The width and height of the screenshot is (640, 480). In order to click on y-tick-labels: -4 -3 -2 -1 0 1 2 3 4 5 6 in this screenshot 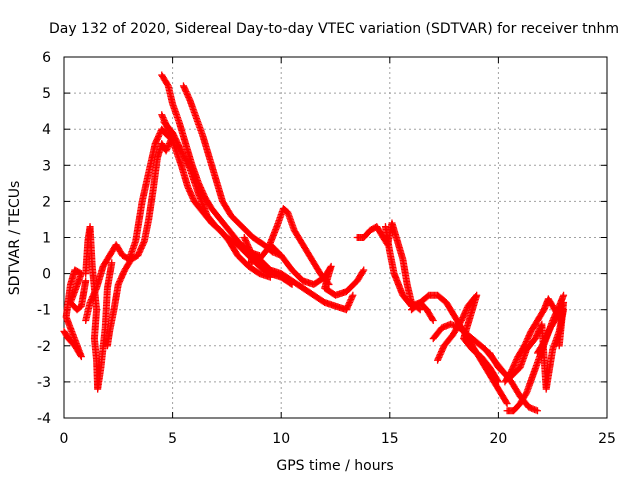, I will do `click(44, 238)`.